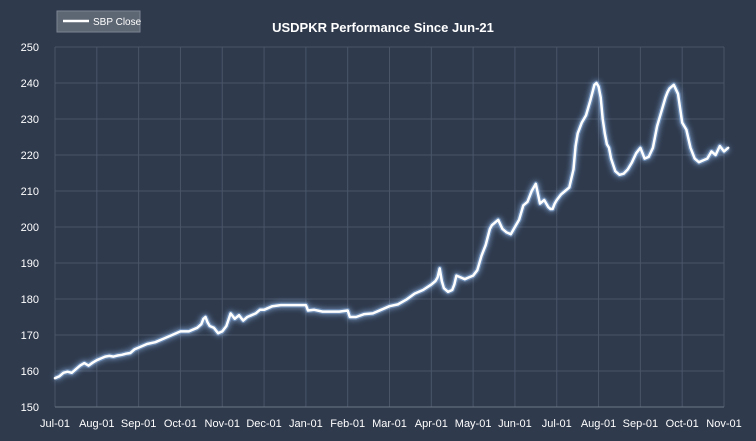  What do you see at coordinates (30, 300) in the screenshot?
I see `y-tick-label: 180` at bounding box center [30, 300].